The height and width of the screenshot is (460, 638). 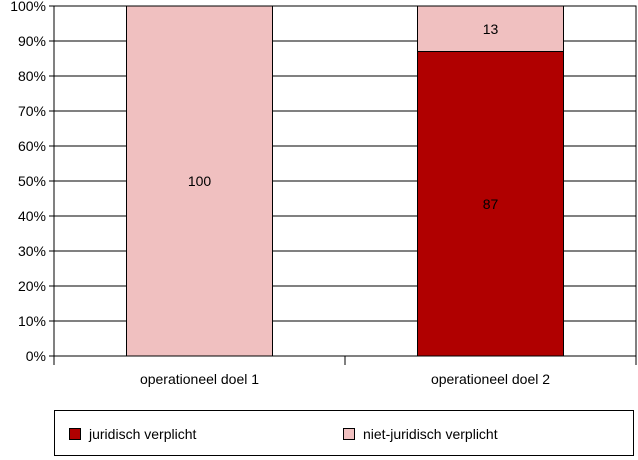 I want to click on y-tick-label: 30%, so click(x=32, y=251).